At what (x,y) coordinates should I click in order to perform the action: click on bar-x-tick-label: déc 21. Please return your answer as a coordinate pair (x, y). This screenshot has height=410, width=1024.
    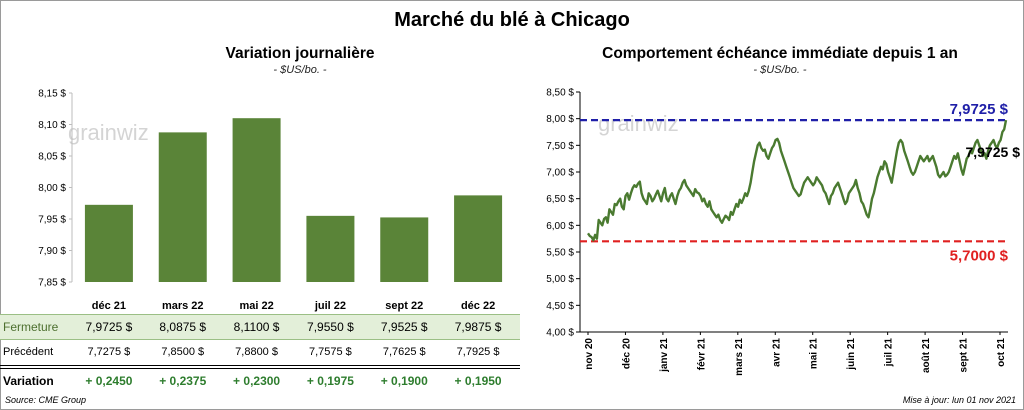
    Looking at the image, I should click on (109, 306).